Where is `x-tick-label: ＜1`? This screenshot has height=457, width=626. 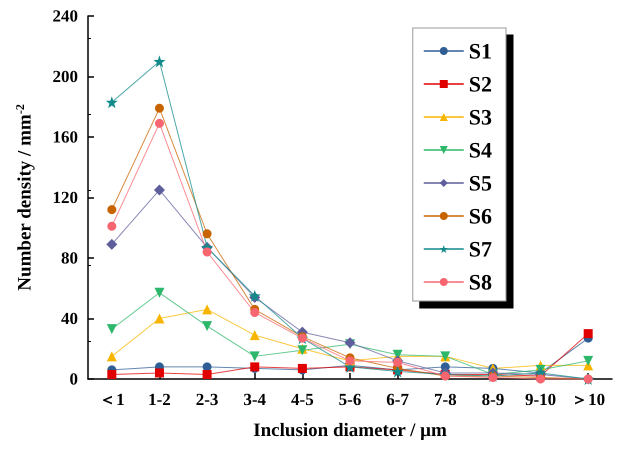 x-tick-label: ＜1 is located at coordinates (112, 399).